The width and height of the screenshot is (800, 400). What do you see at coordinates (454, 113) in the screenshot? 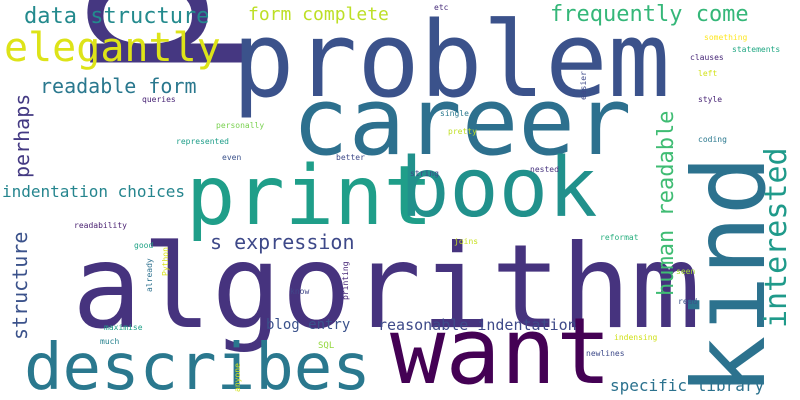
I see `cloud-word: single` at bounding box center [454, 113].